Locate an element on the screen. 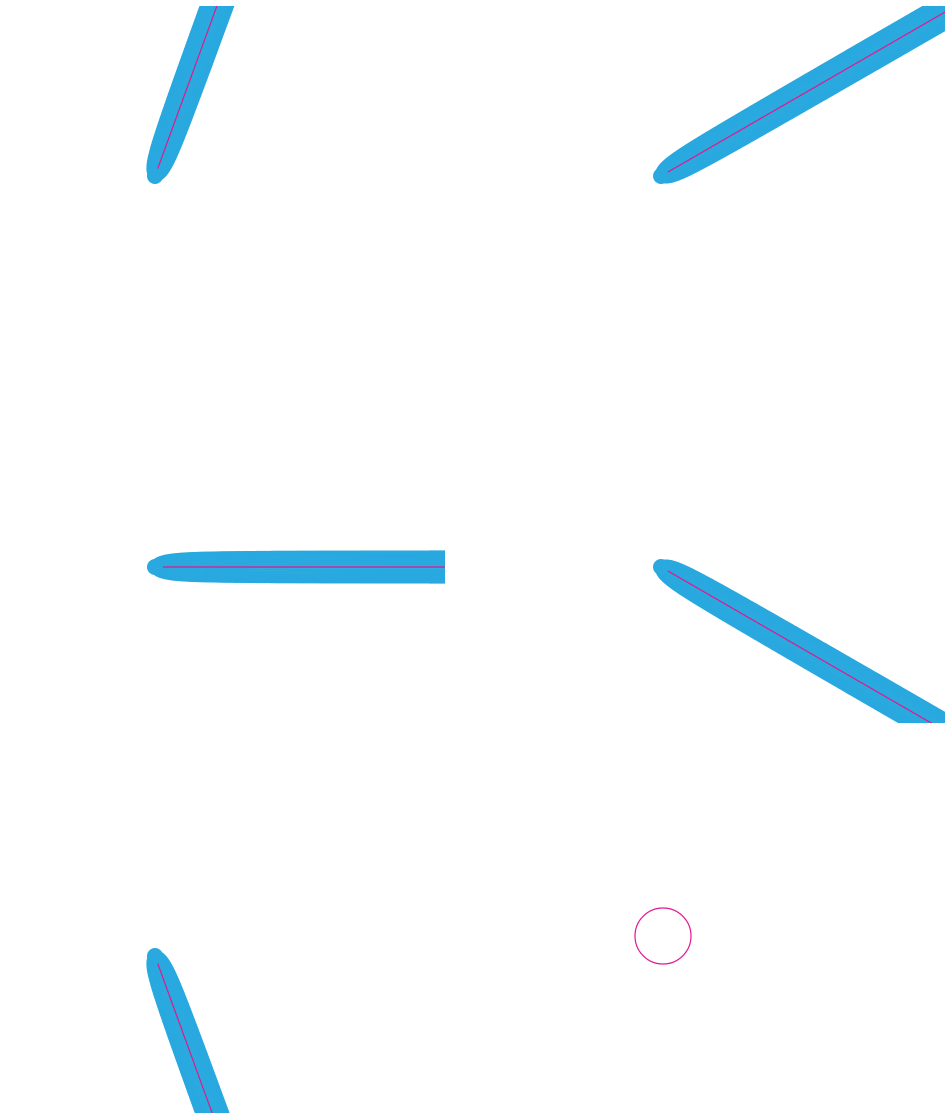 The width and height of the screenshot is (945, 1117). streamline-panel-middle-left is located at coordinates (226, 560).